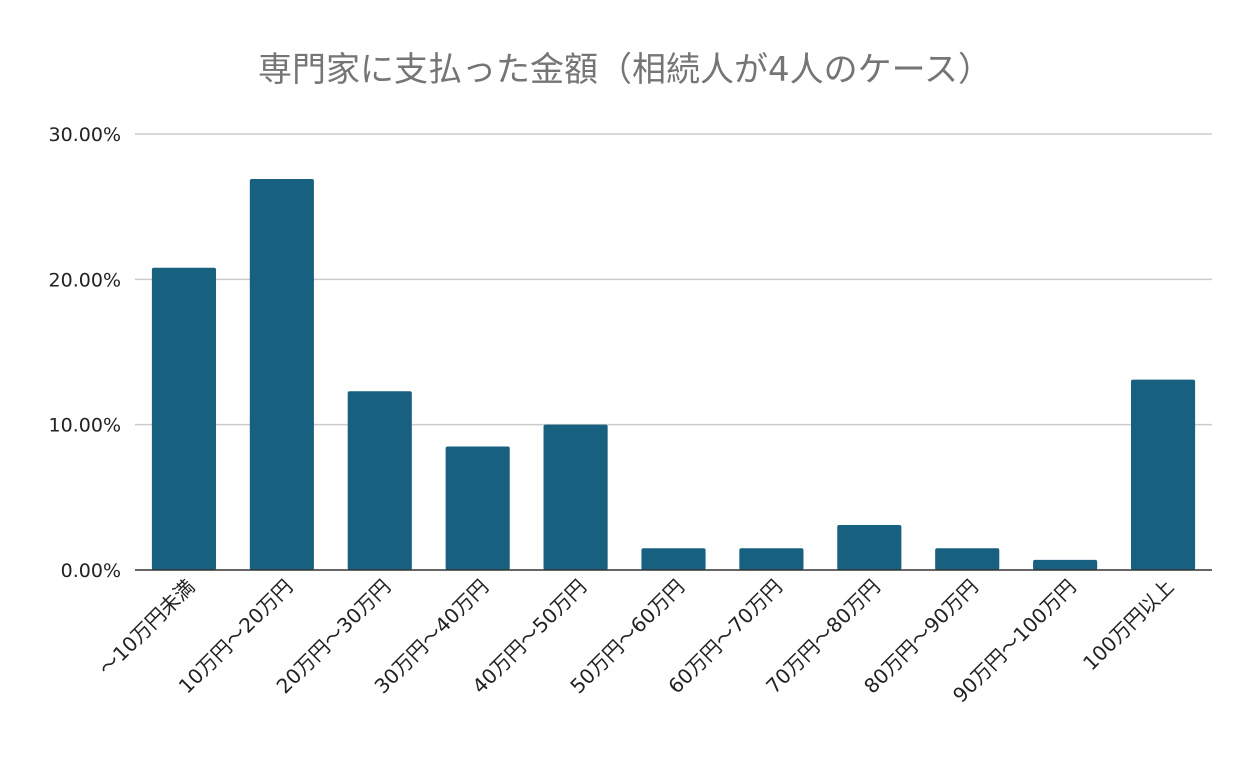  I want to click on y-axis-tick-labels: 0.00% 10.00% 20.00% 30.00%, so click(85, 353).